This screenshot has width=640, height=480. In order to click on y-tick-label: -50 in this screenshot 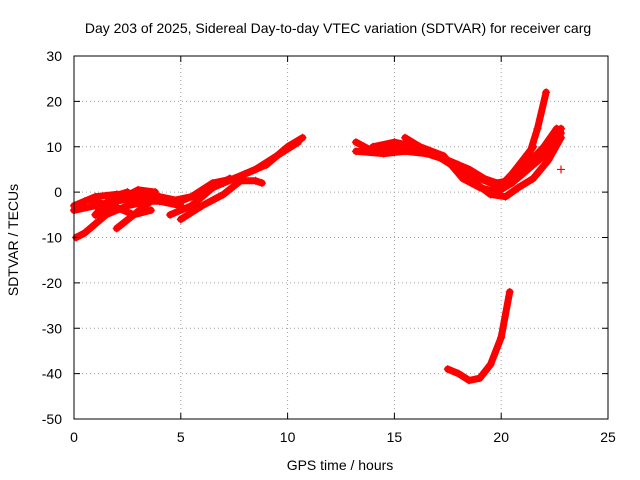, I will do `click(52, 419)`.